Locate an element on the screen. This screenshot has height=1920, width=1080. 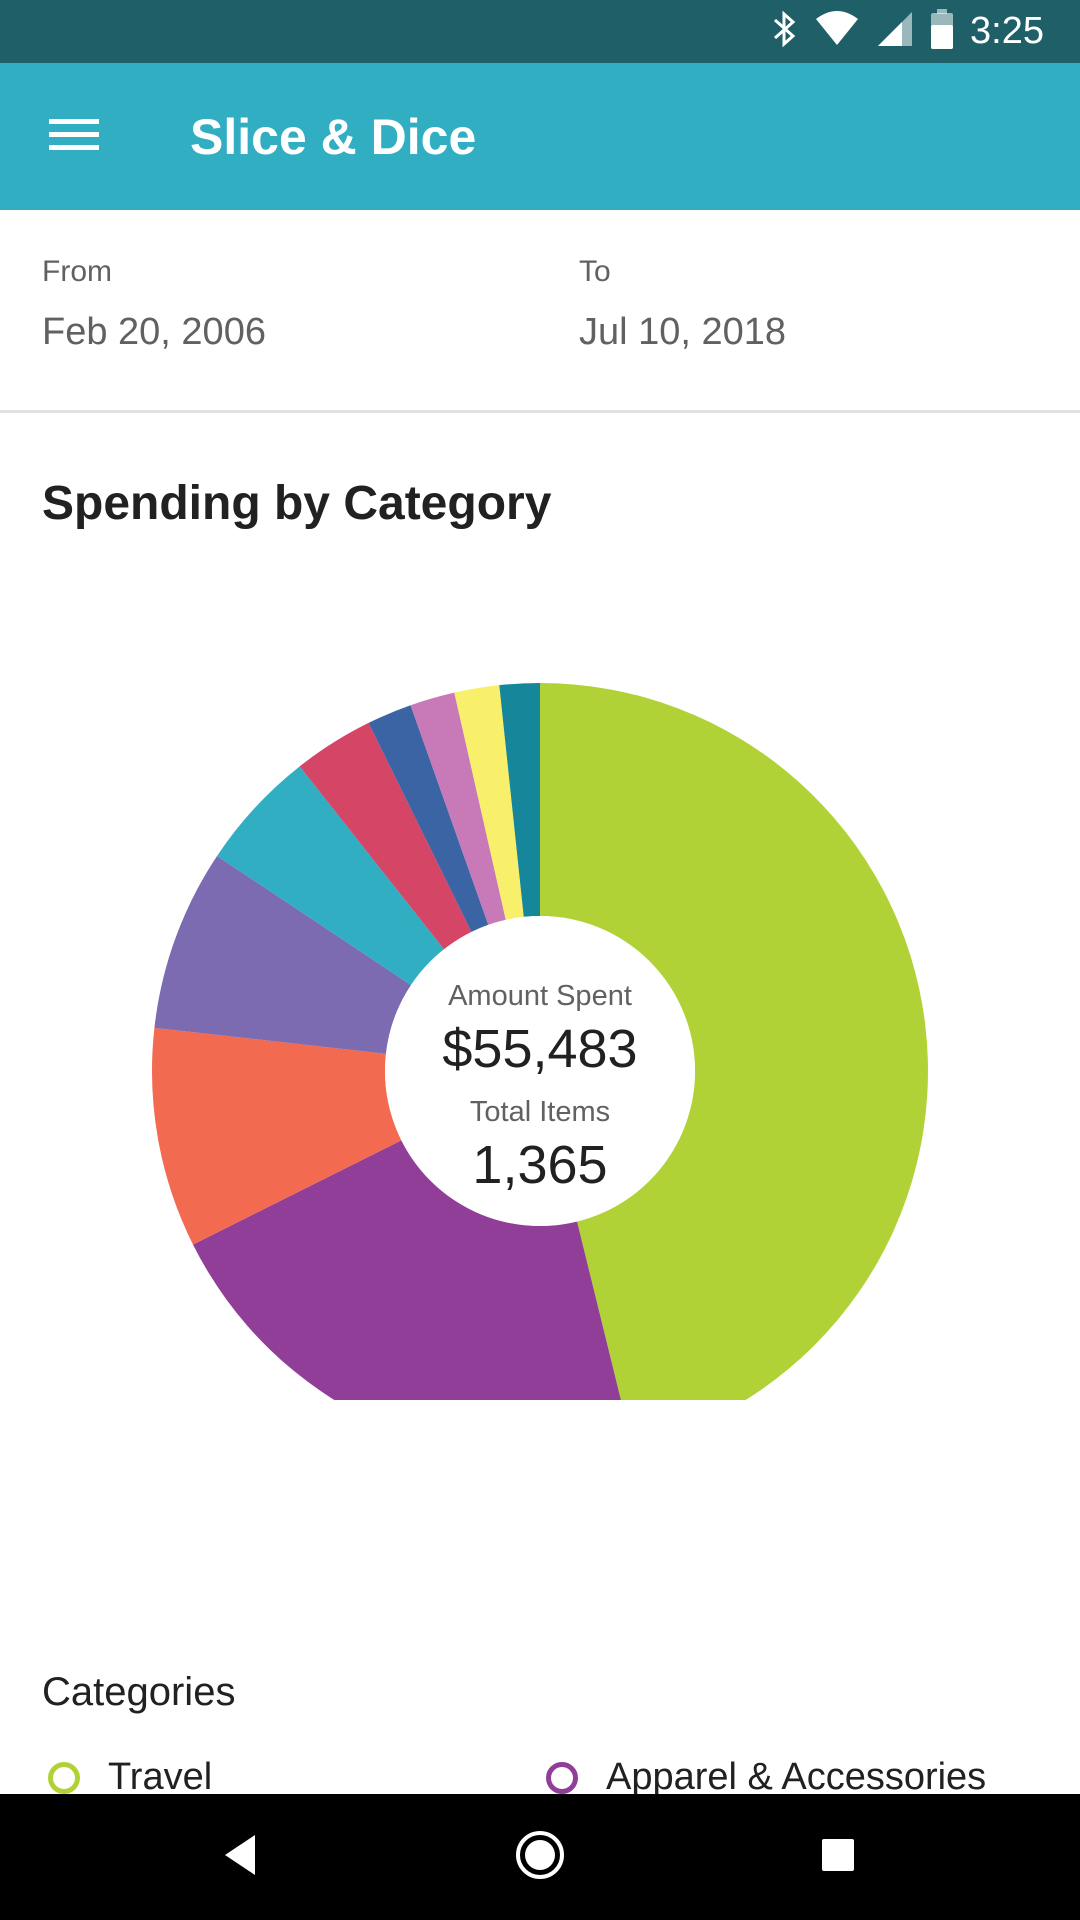
donut-hole is located at coordinates (540, 1071).